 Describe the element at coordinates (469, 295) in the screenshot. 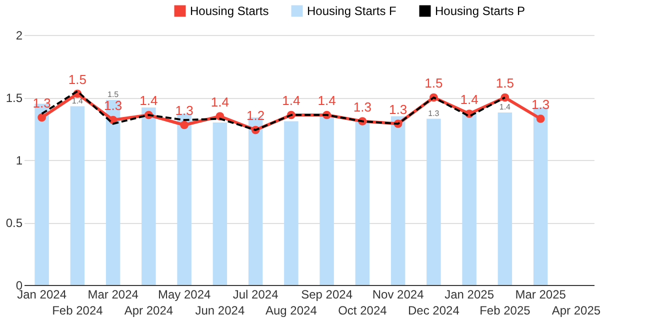

I see `x-tick-label: Jan 2025` at that location.